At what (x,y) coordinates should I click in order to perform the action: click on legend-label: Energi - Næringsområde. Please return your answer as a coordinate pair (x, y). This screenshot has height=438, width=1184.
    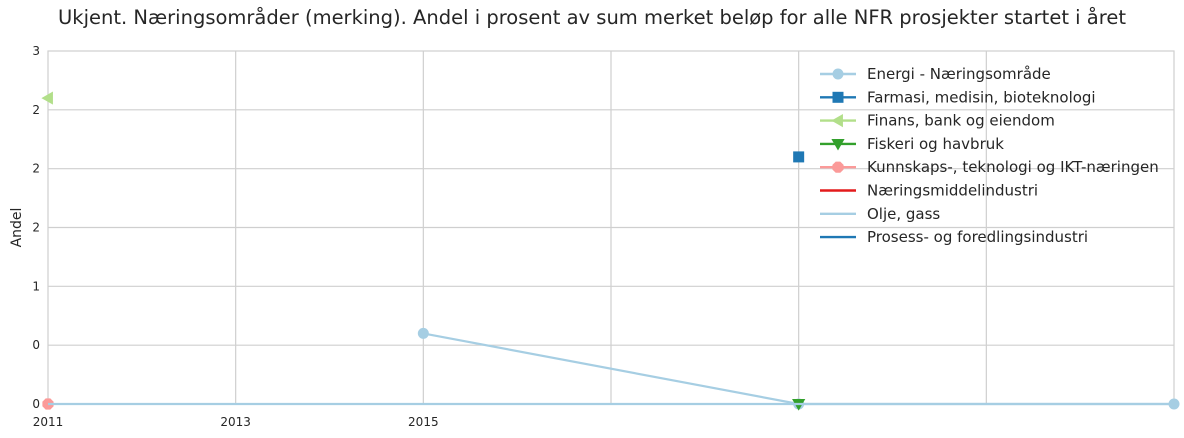
    Looking at the image, I should click on (959, 74).